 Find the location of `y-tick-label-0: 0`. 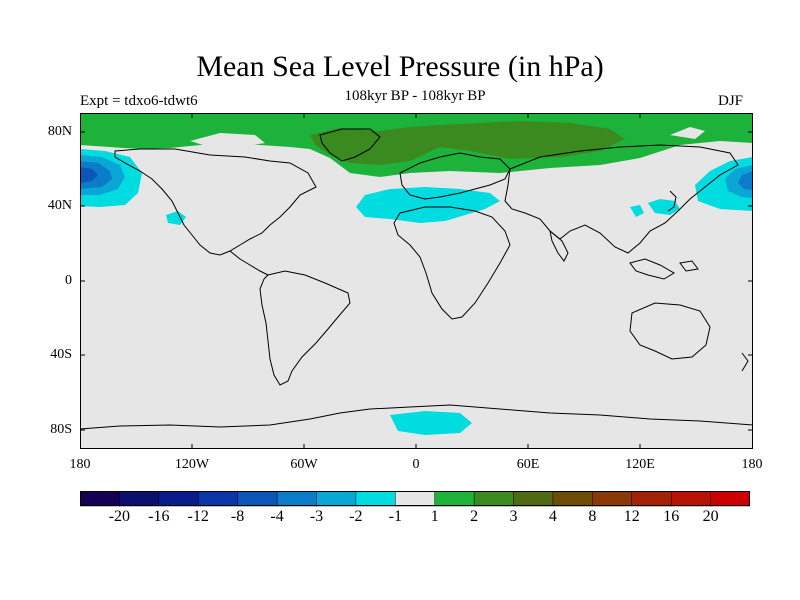

y-tick-label-0: 0 is located at coordinates (68, 280).